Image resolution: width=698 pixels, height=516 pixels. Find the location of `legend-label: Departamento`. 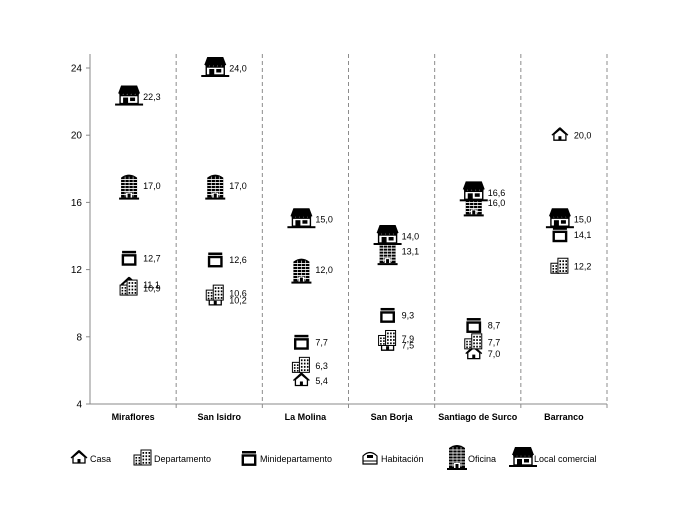

legend-label: Departamento is located at coordinates (182, 459).